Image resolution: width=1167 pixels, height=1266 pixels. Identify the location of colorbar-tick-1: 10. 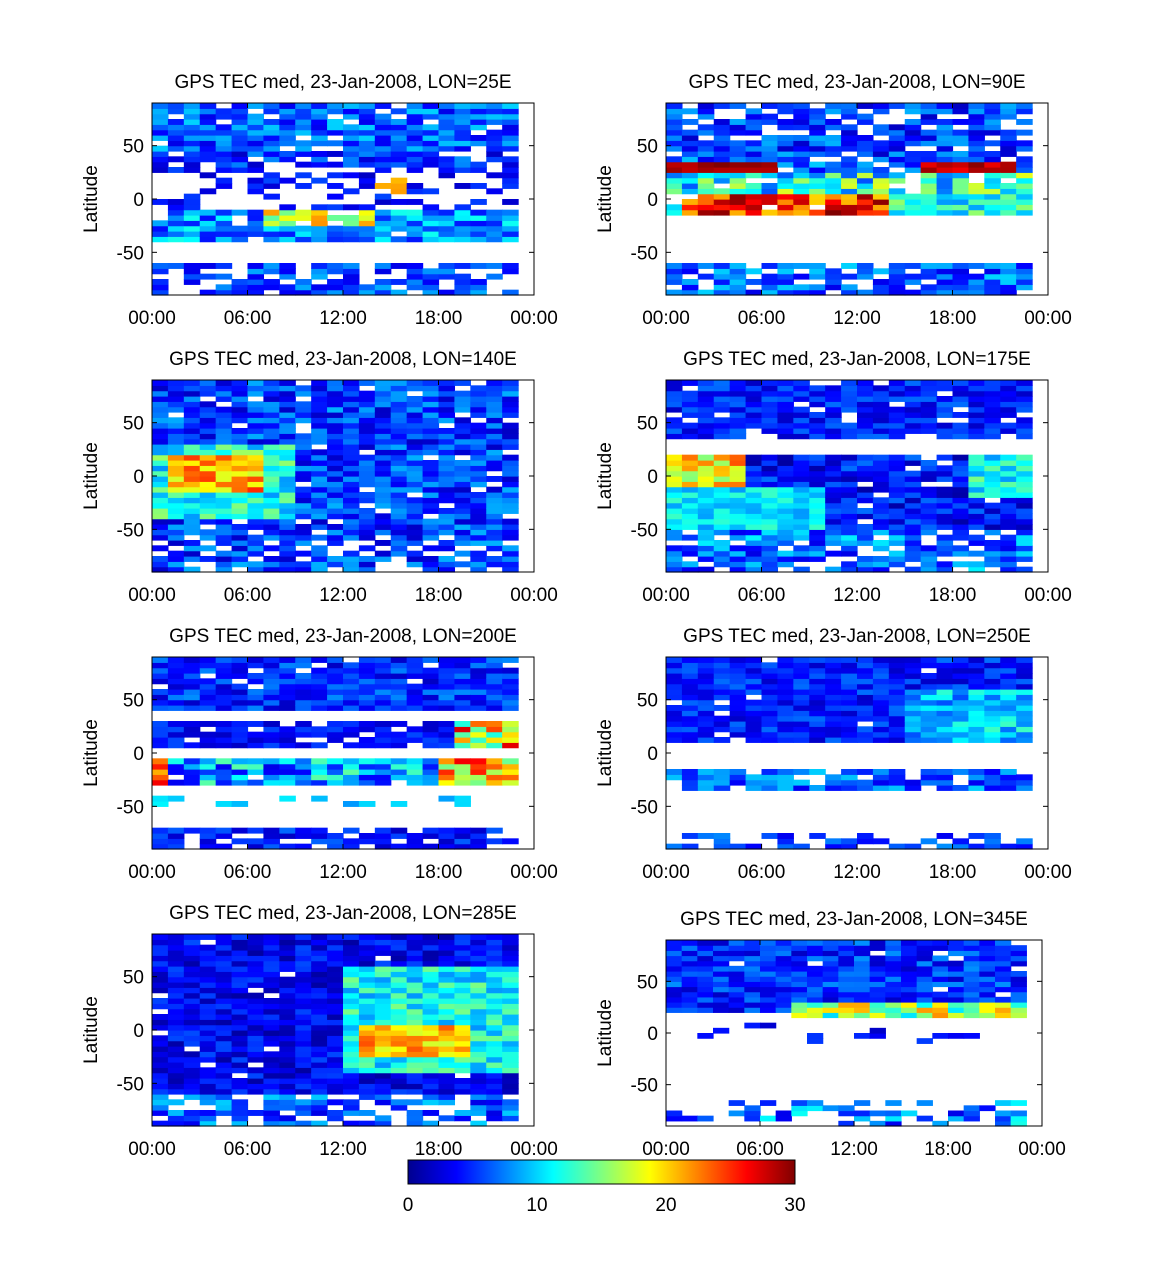
(536, 1205).